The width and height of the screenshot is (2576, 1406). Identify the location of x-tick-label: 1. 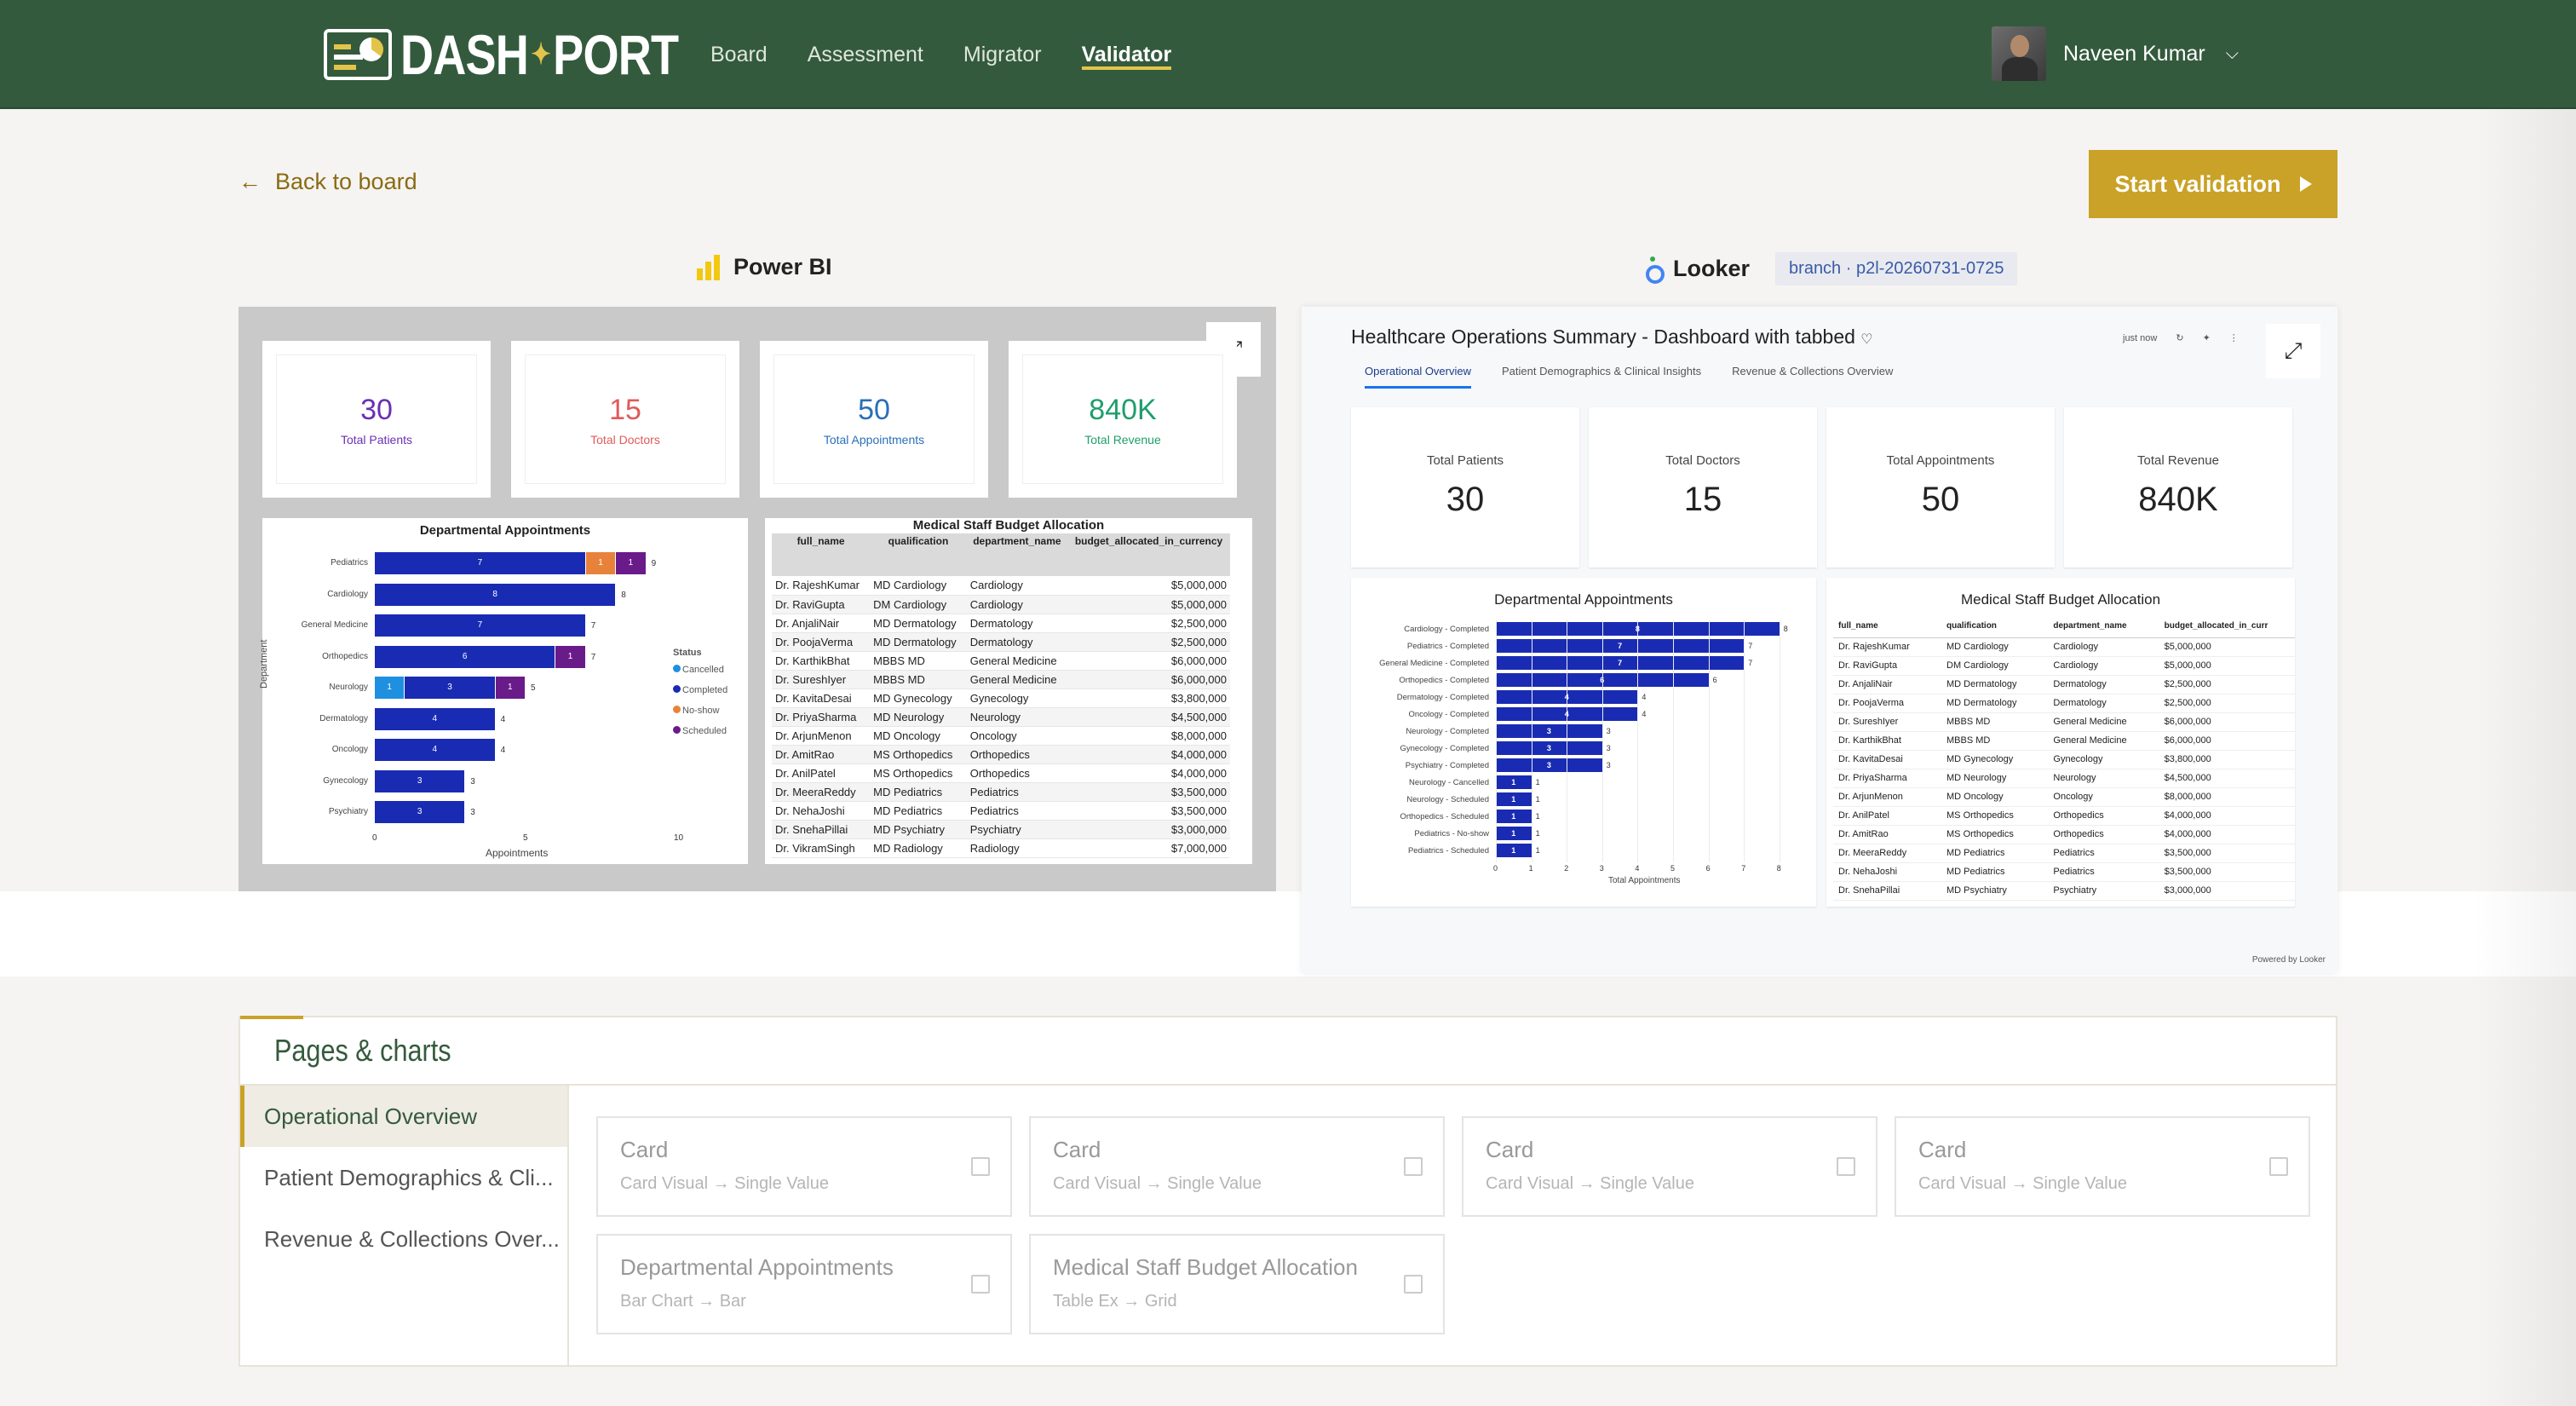
(1531, 868).